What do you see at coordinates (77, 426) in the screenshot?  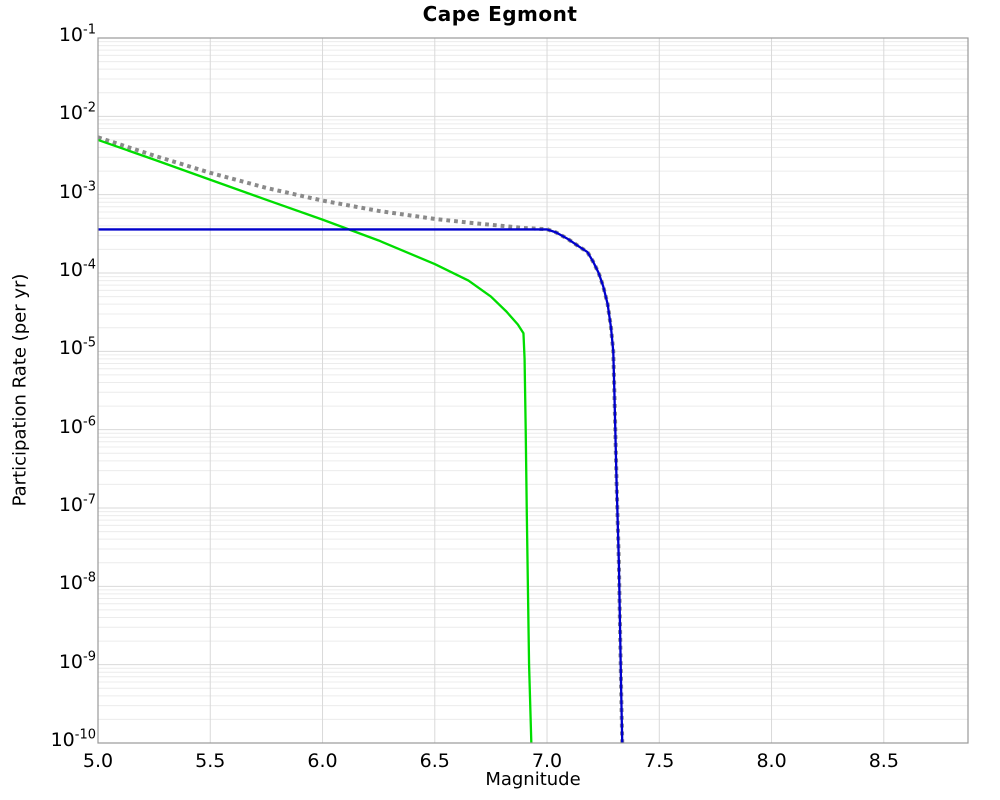 I see `y-tick-label: 10⁻⁶` at bounding box center [77, 426].